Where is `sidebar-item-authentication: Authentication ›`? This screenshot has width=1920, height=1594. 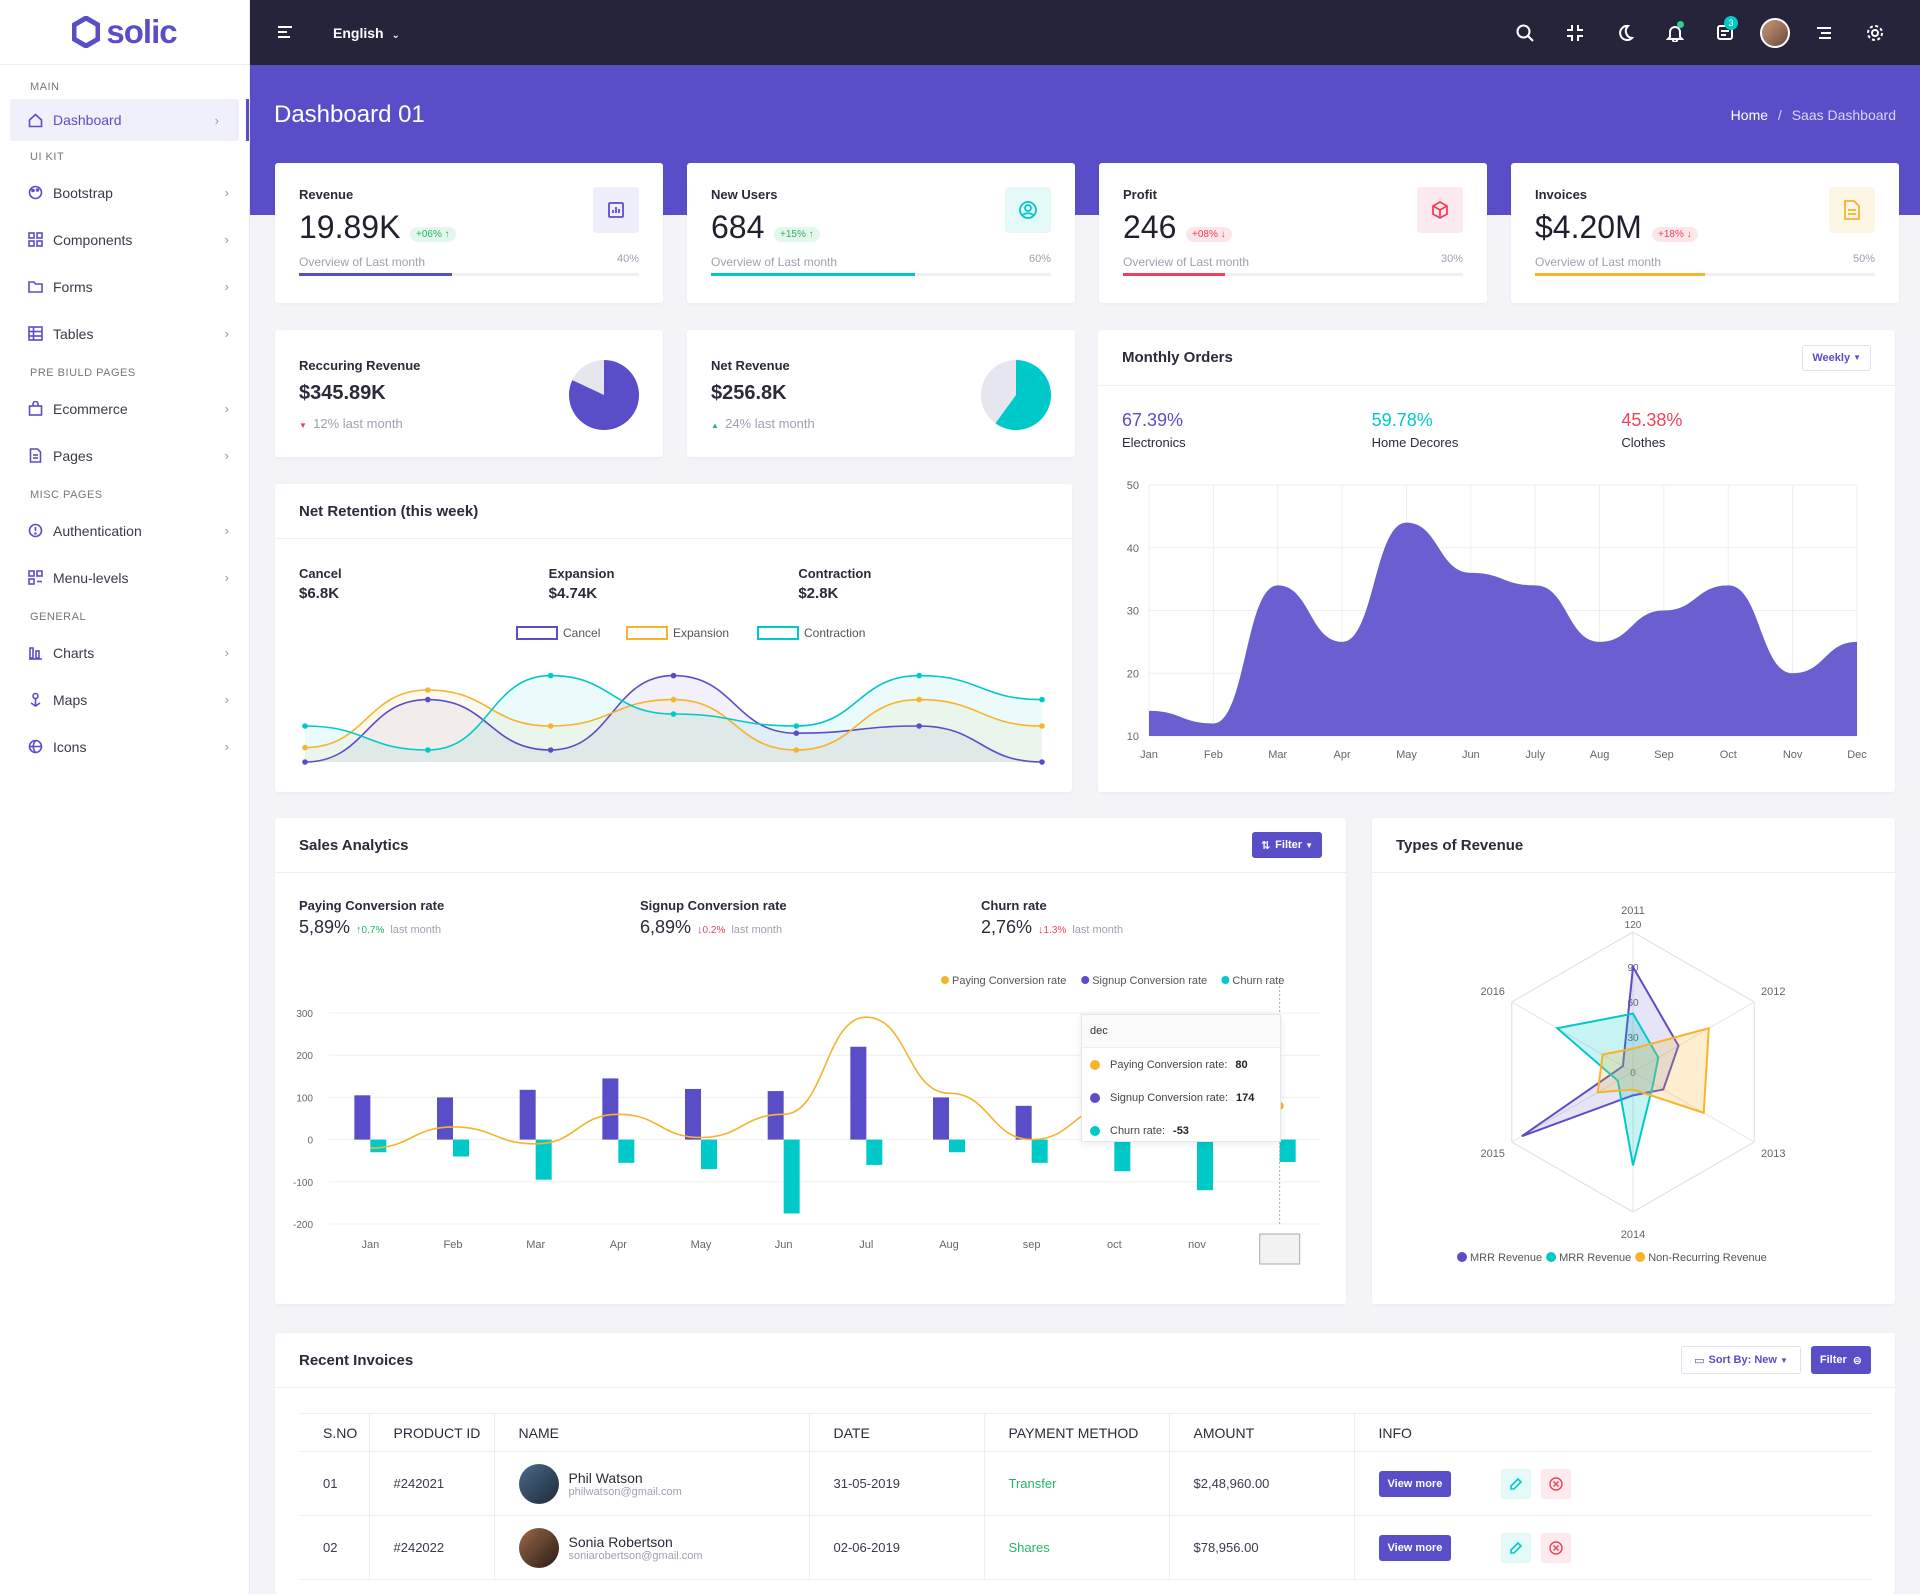
sidebar-item-authentication: Authentication › is located at coordinates (124, 530).